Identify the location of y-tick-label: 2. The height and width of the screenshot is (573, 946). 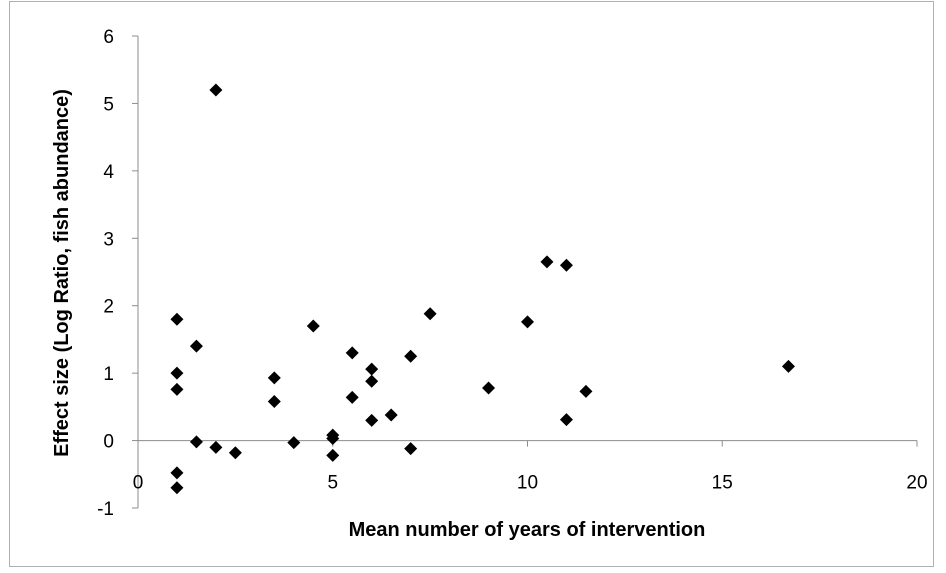
(108, 307).